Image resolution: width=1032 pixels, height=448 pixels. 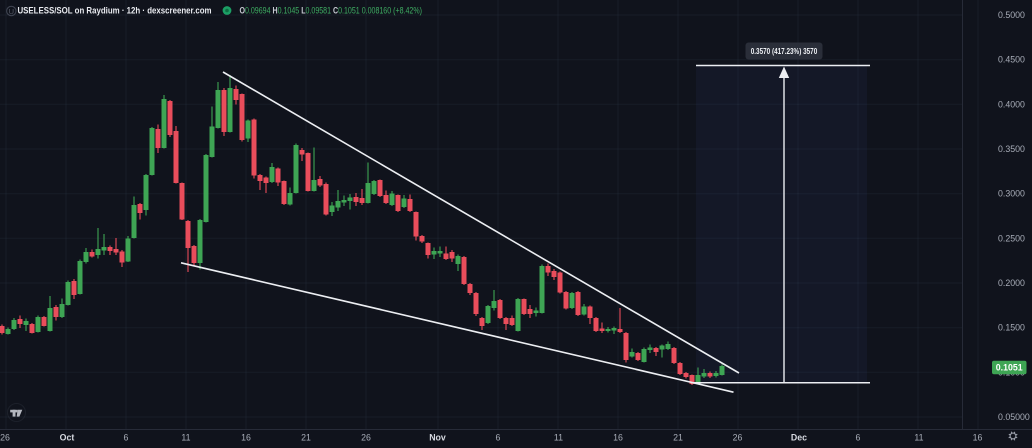 What do you see at coordinates (1014, 417) in the screenshot?
I see `svg-text: 0.05000` at bounding box center [1014, 417].